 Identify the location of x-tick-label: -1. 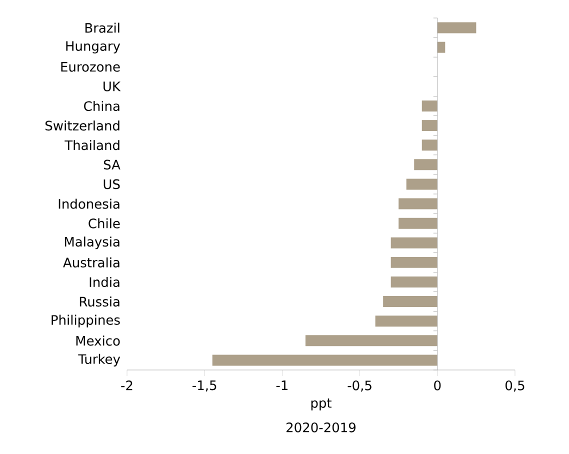
(282, 385).